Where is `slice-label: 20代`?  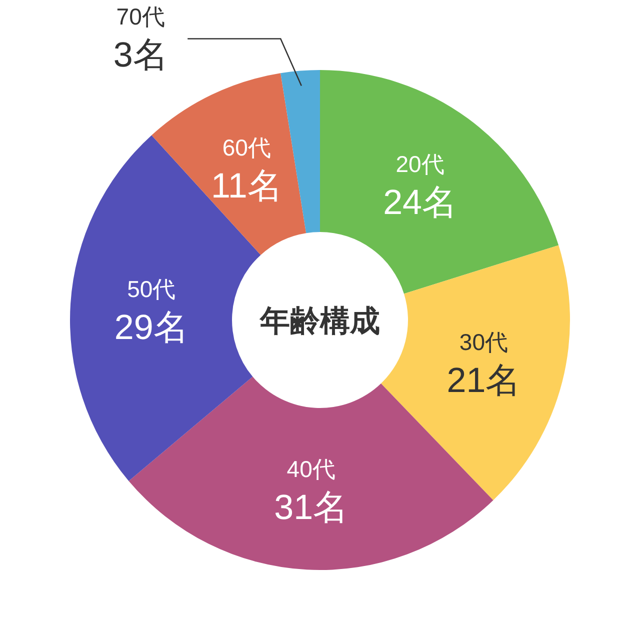
slice-label: 20代 is located at coordinates (420, 163).